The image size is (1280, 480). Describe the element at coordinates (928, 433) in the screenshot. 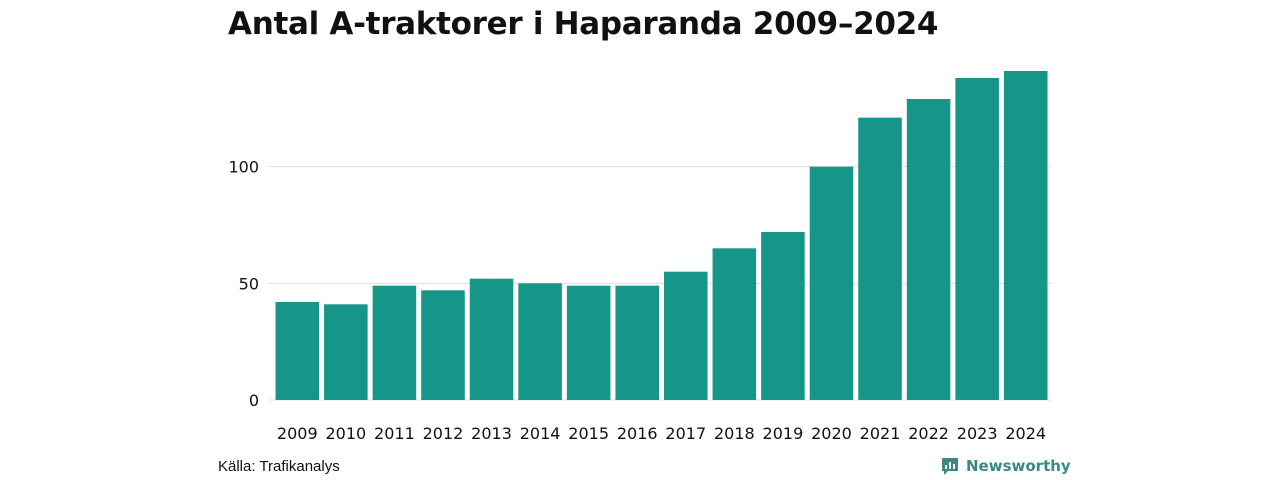

I see `x-tick-label: 2022` at that location.